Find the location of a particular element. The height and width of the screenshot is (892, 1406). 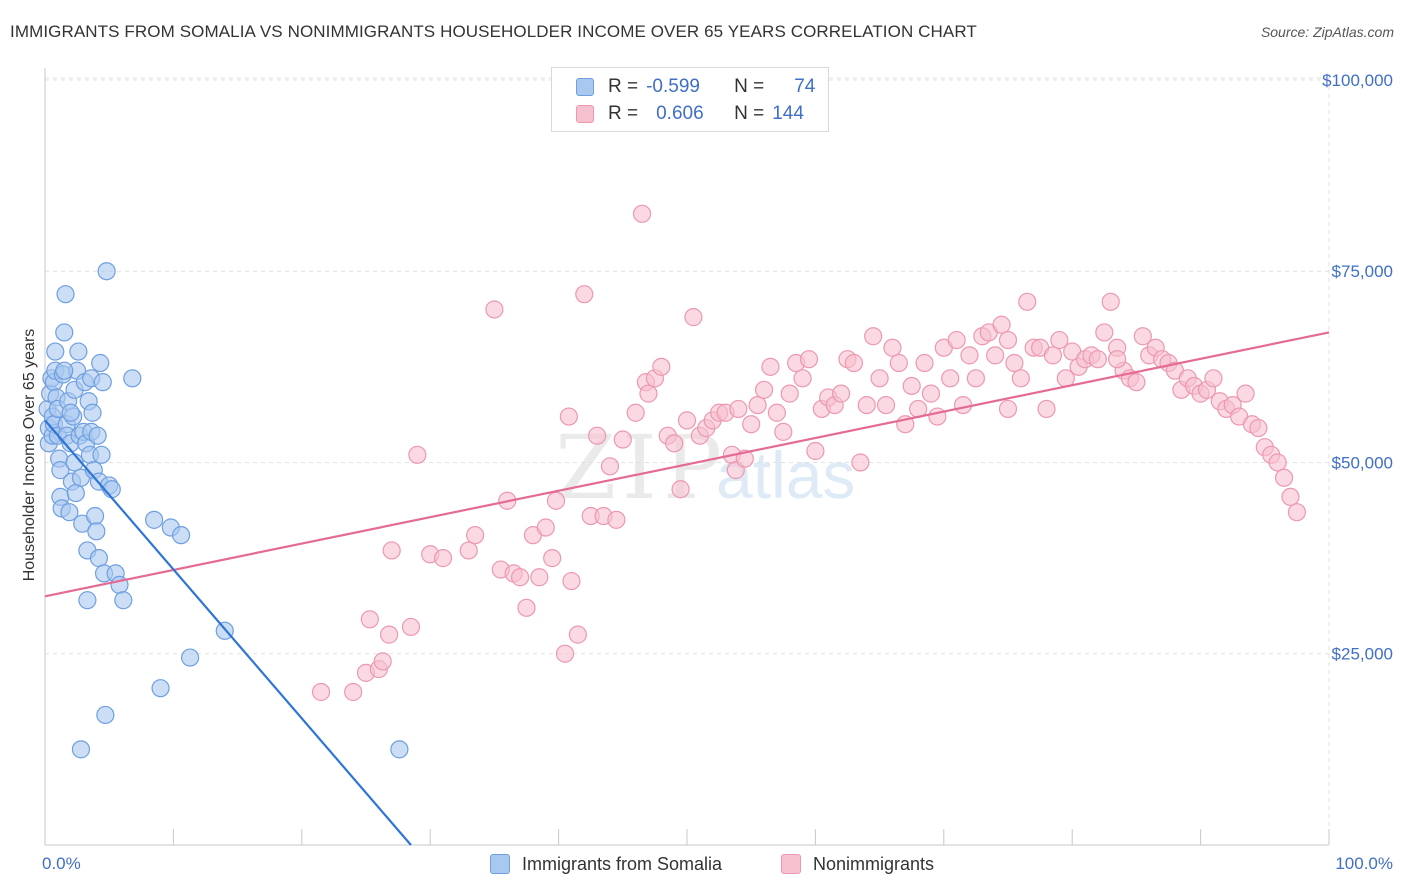

legend-r-value: 0.606 is located at coordinates (680, 113).